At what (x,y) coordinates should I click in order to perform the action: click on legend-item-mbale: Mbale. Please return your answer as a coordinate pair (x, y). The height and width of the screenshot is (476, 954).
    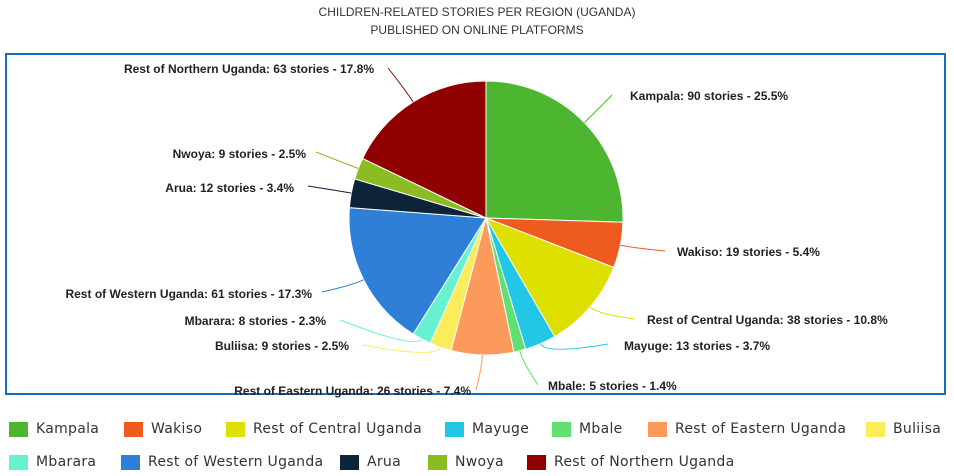
    Looking at the image, I should click on (587, 429).